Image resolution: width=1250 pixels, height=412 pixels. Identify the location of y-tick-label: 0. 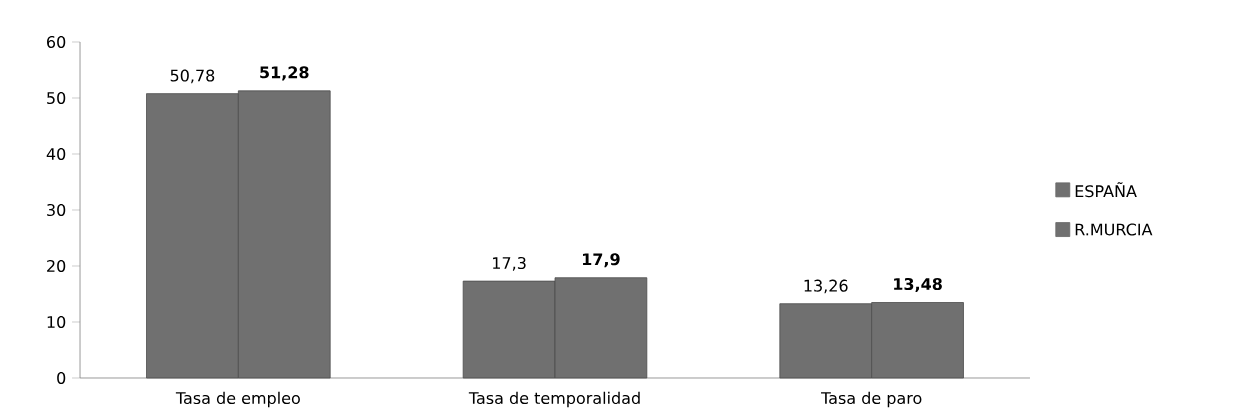
(61, 378).